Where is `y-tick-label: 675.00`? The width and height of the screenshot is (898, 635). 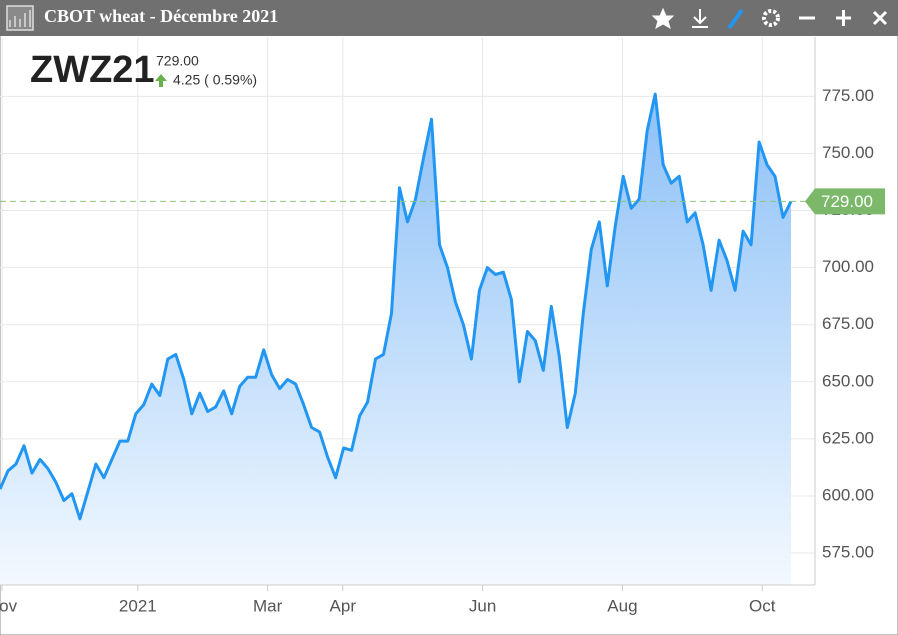 y-tick-label: 675.00 is located at coordinates (848, 323).